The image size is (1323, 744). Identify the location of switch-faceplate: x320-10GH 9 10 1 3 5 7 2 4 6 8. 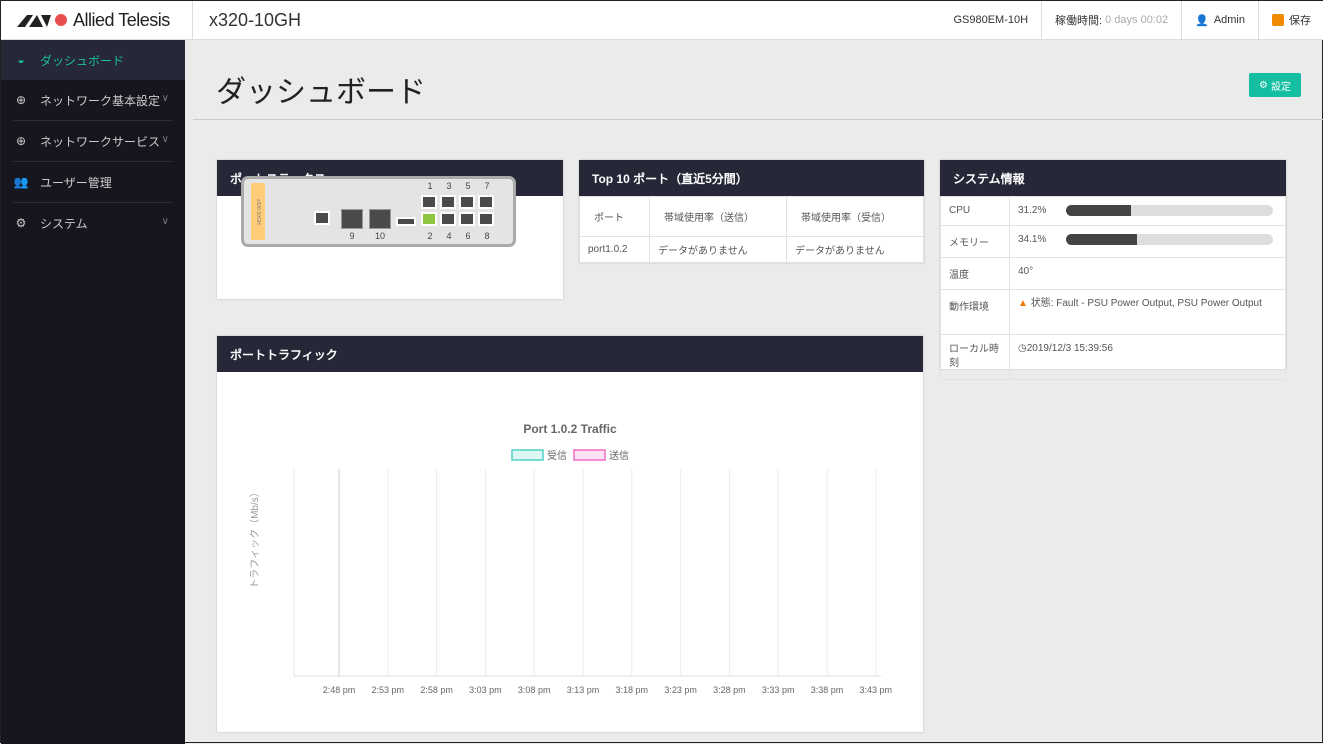
(378, 211).